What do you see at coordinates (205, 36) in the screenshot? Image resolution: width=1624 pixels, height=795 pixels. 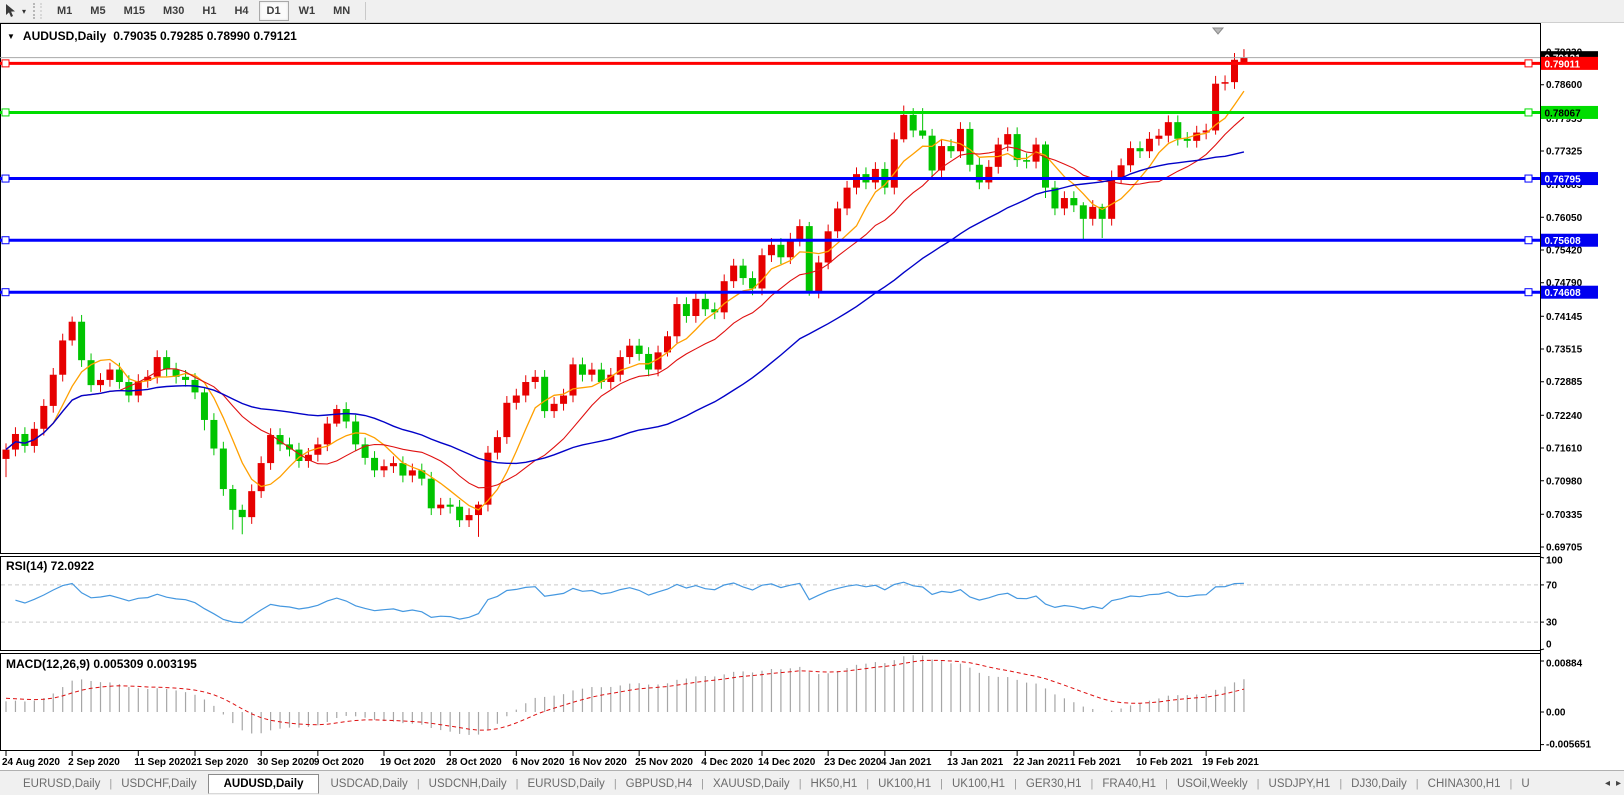 I see `chart-ohlc-label: 0.79035 0.79285 0.78990 0.79121` at bounding box center [205, 36].